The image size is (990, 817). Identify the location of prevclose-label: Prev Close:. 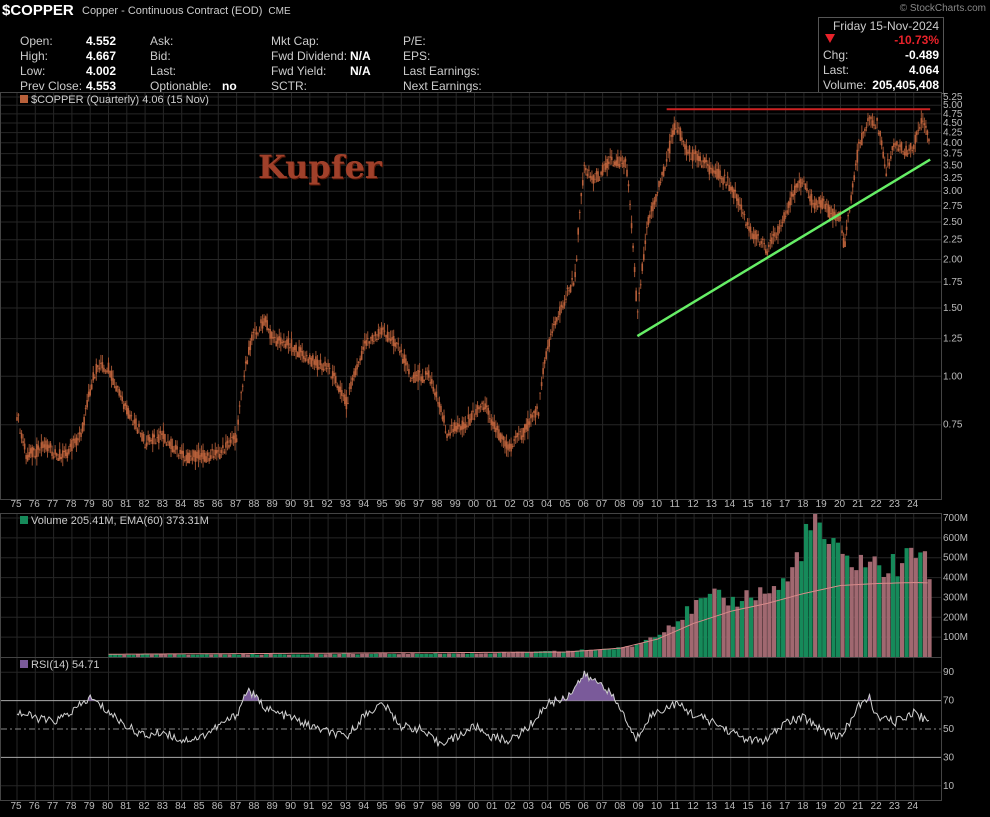
(51, 86).